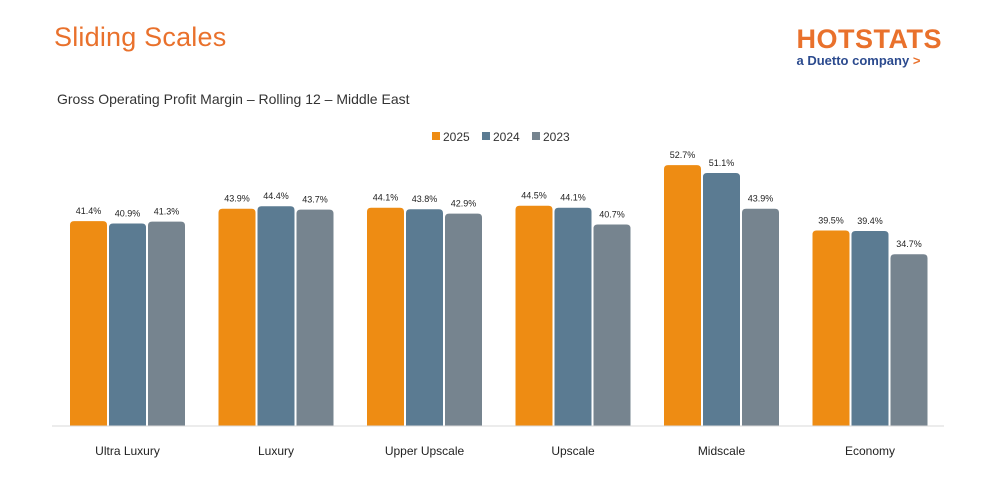 Image resolution: width=1000 pixels, height=494 pixels. I want to click on bar-2023-upscale, so click(612, 325).